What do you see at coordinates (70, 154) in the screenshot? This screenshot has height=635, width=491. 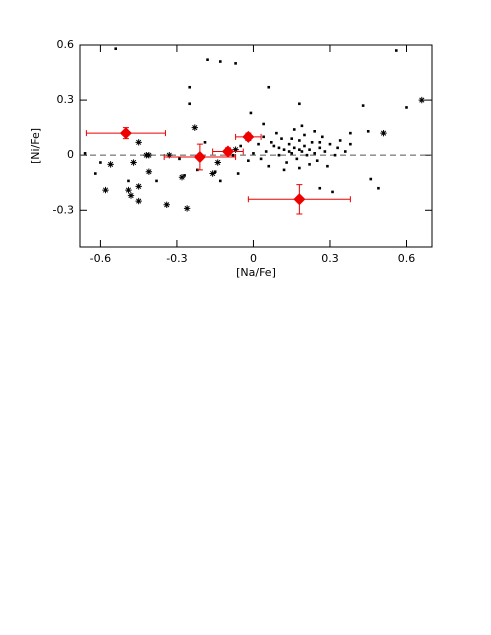 I see `y-tick-label: 0` at bounding box center [70, 154].